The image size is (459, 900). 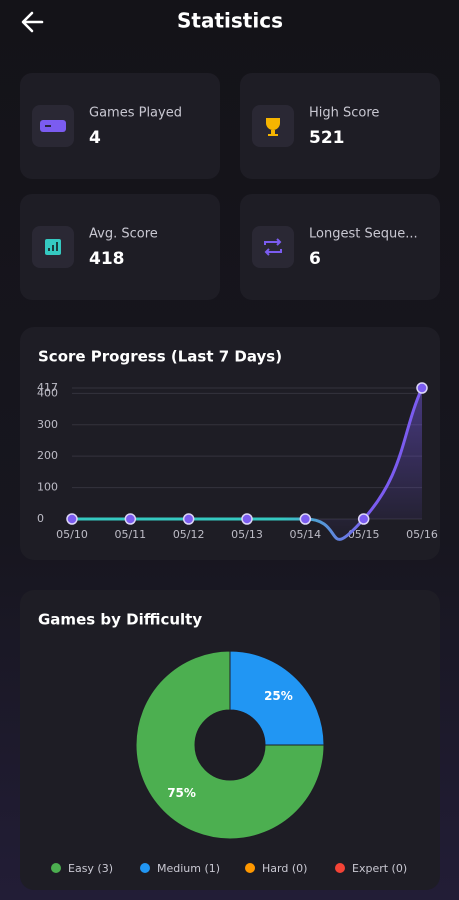 I want to click on page-title: Statistics, so click(x=230, y=21).